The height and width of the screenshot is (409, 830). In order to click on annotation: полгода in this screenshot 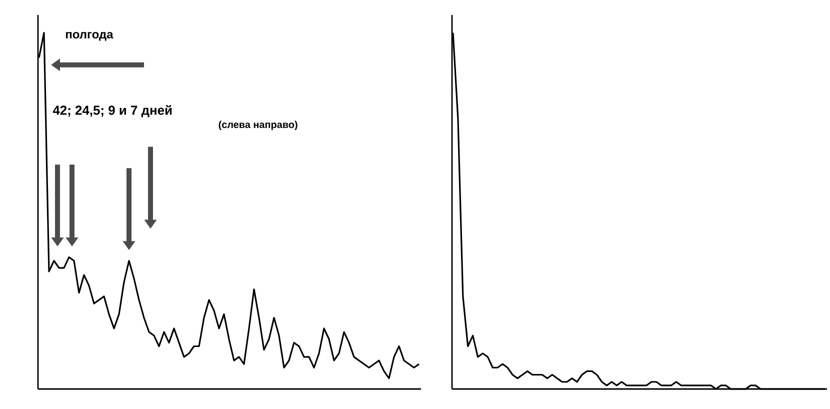, I will do `click(90, 36)`.